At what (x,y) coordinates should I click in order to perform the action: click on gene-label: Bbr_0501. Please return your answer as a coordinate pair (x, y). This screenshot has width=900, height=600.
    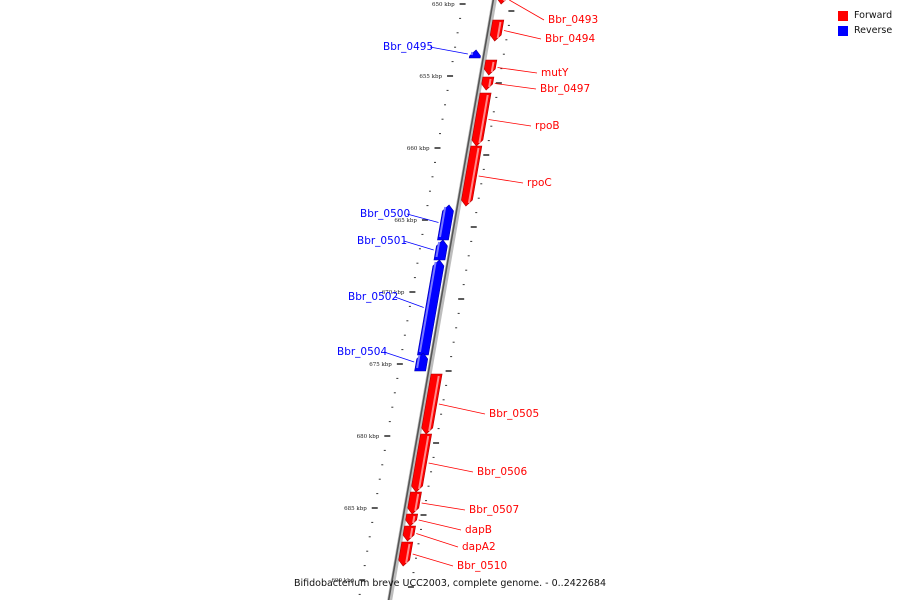
    Looking at the image, I should click on (382, 241).